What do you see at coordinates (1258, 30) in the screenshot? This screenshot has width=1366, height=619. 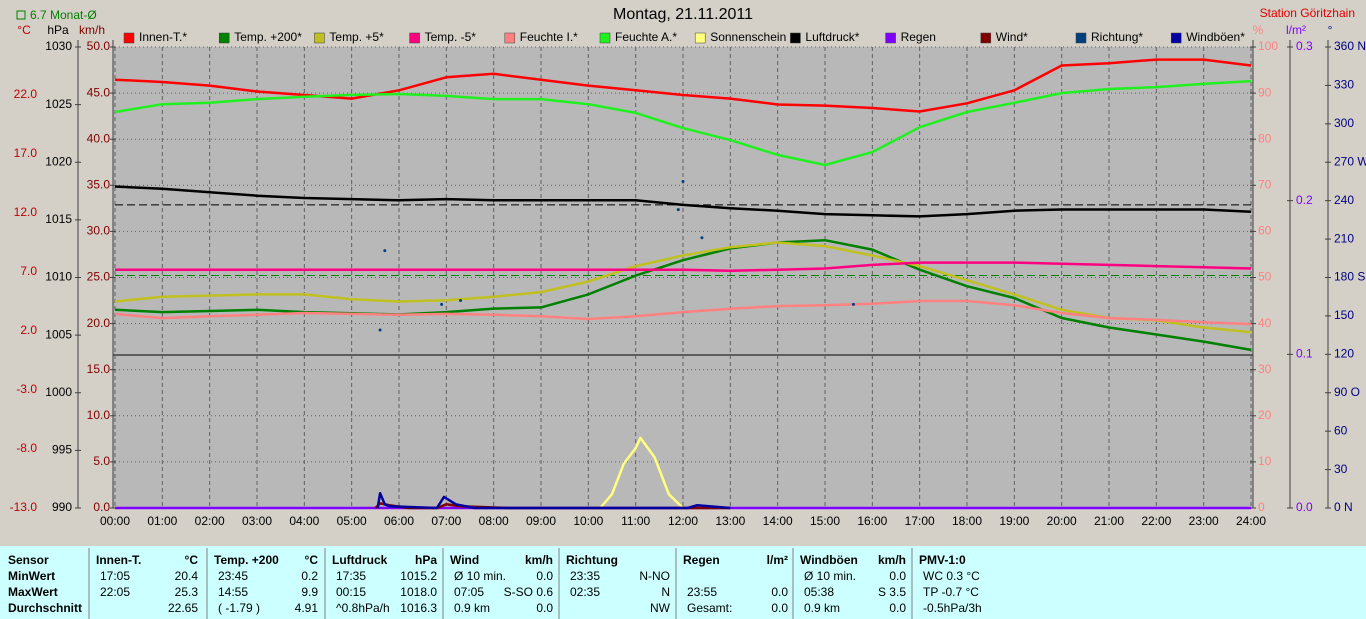 I see `axis-unit: %` at bounding box center [1258, 30].